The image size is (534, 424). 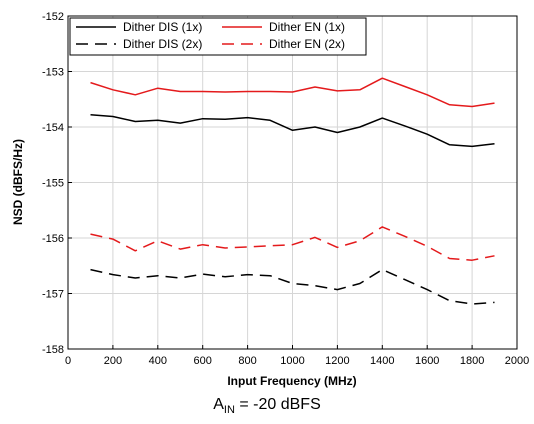 I want to click on y-tick-label: -157, so click(x=53, y=295).